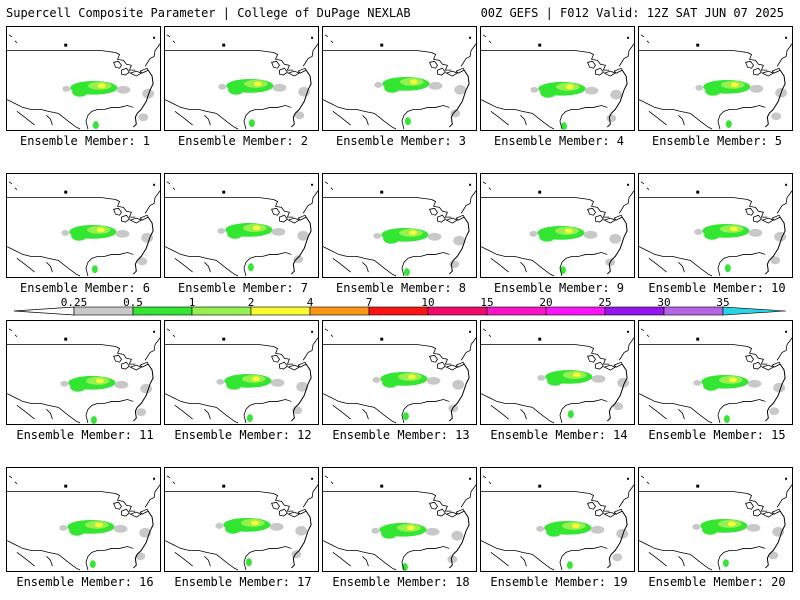  Describe the element at coordinates (559, 582) in the screenshot. I see `ensemble-member-label: Ensemble Member: 19` at that location.